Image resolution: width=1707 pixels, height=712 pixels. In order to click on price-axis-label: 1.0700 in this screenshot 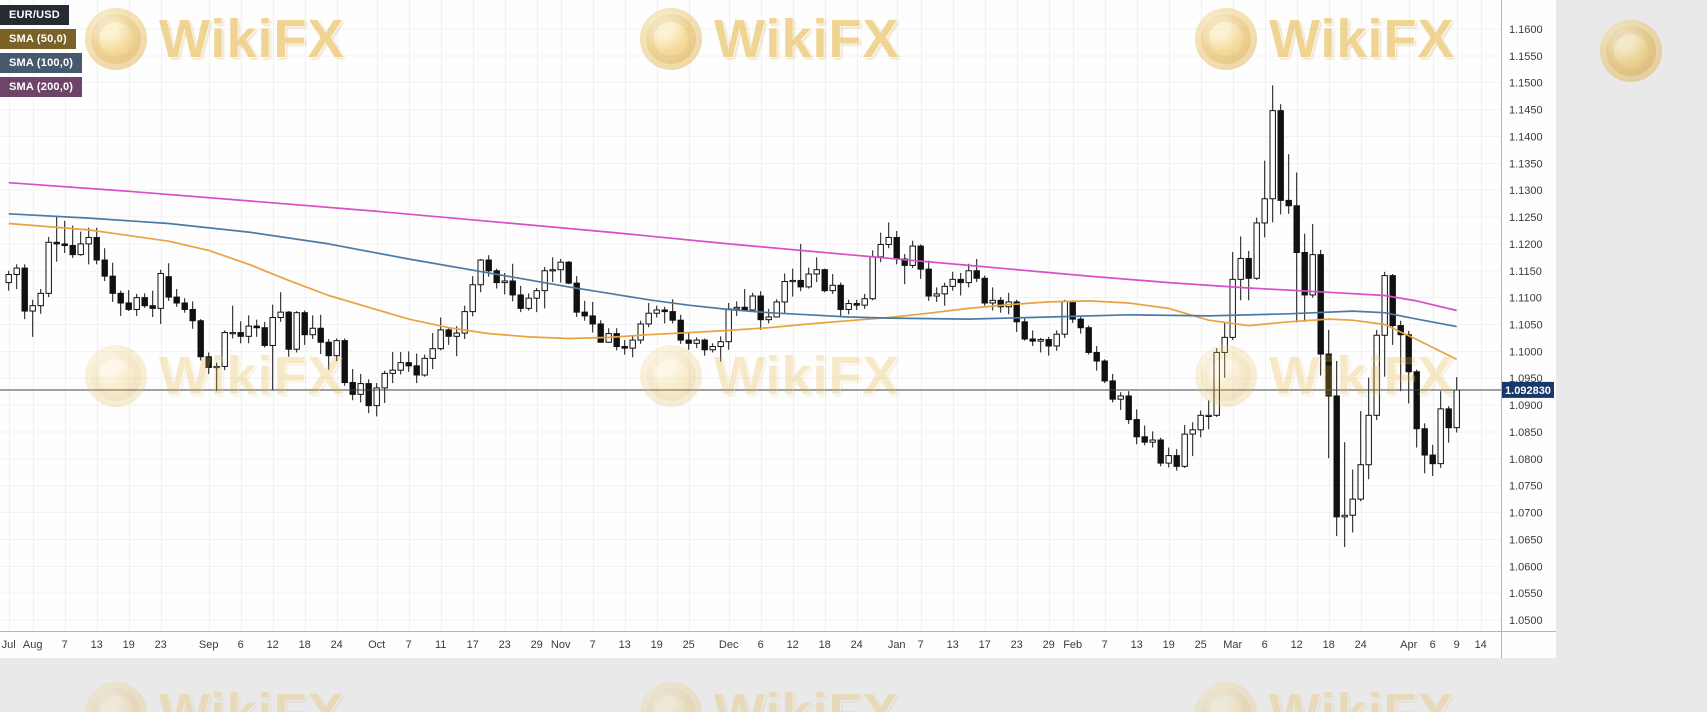, I will do `click(1526, 514)`.